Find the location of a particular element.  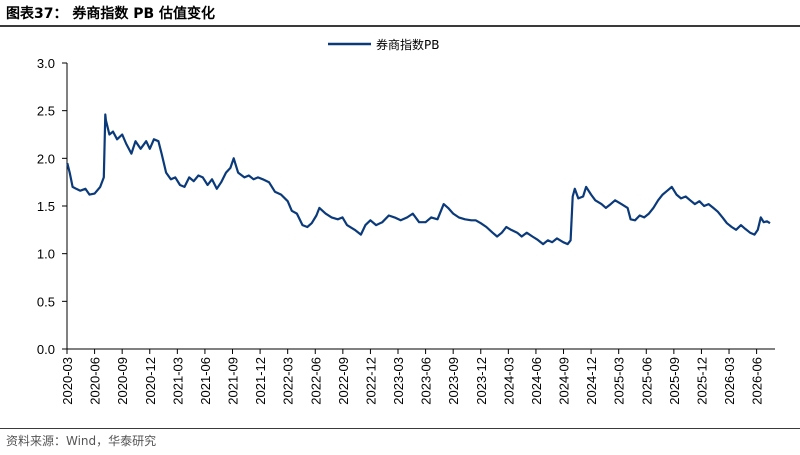

x-tick-label: 2021-09 is located at coordinates (233, 381).